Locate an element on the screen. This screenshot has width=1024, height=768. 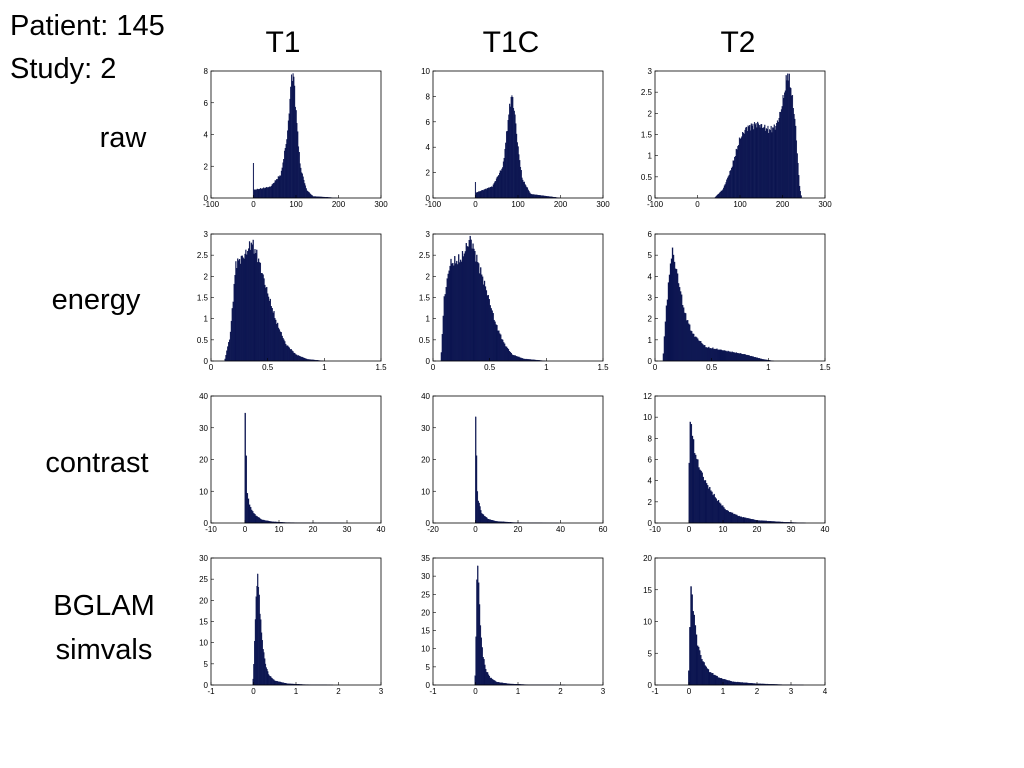
x-tick-label: 1.5 is located at coordinates (381, 367).